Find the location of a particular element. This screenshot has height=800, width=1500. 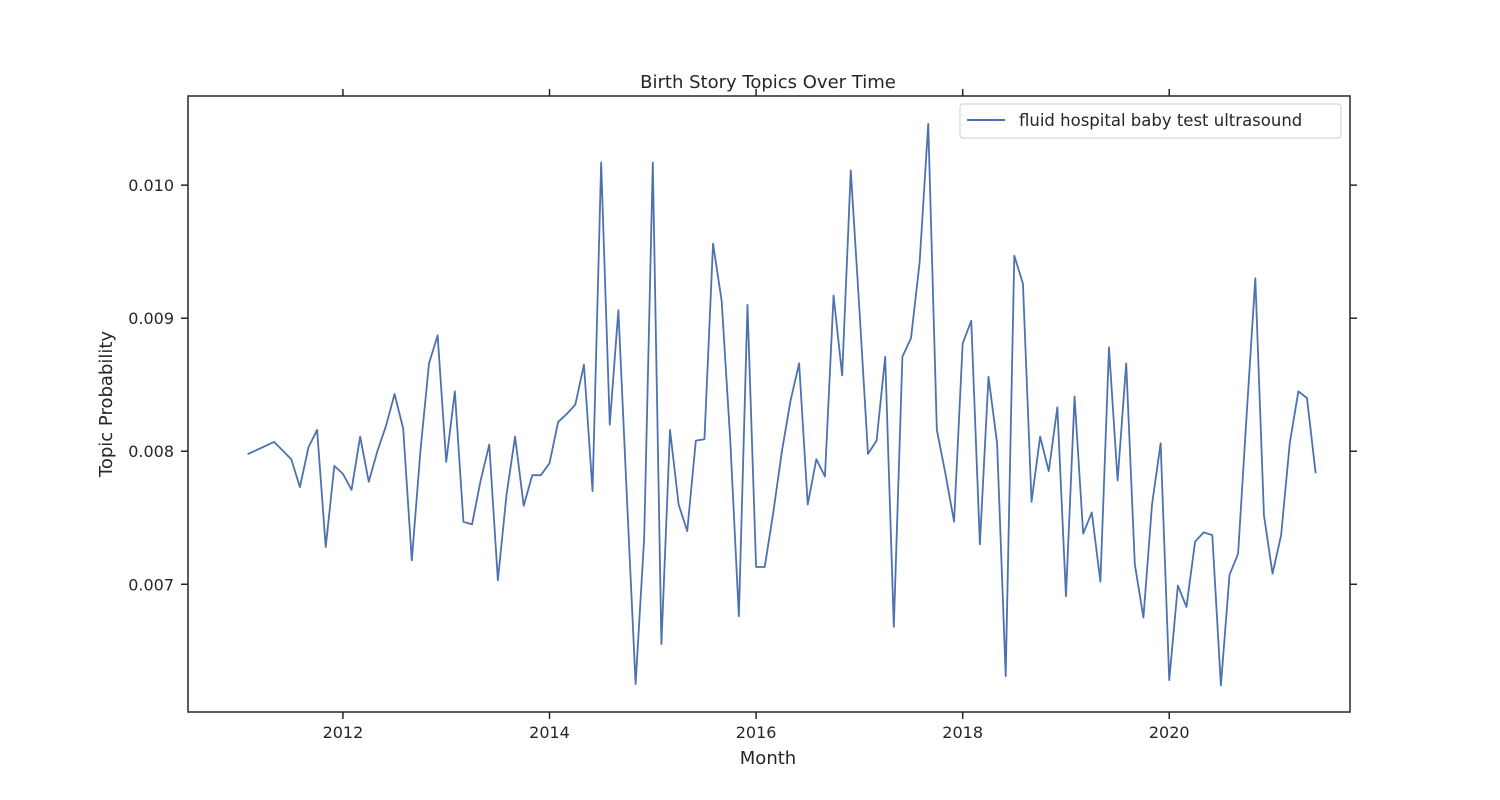

y-tick-label: 0.007 is located at coordinates (151, 584).